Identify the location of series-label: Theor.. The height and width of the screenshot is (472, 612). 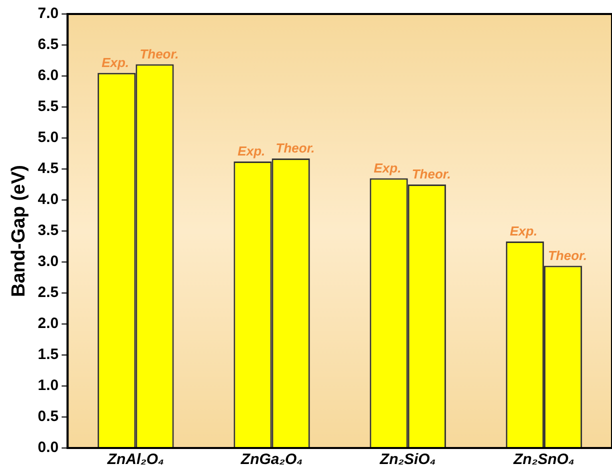
(431, 174).